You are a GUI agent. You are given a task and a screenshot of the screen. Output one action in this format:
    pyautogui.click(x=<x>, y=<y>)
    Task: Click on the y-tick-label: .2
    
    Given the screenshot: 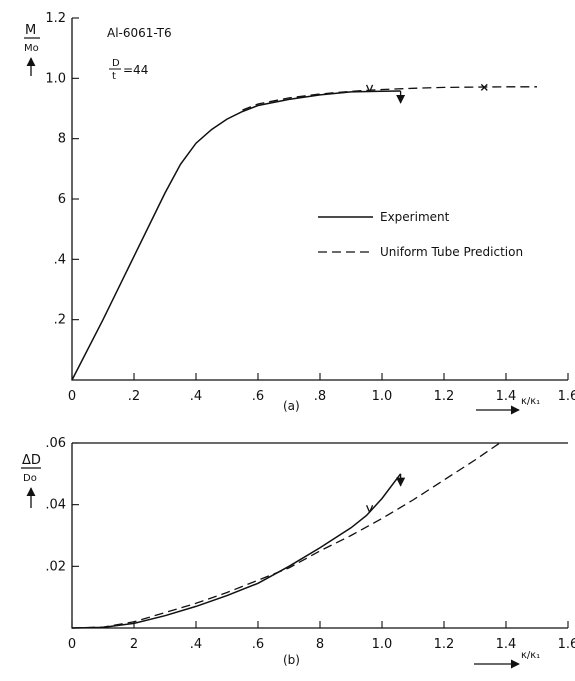 What is the action you would take?
    pyautogui.click(x=60, y=320)
    